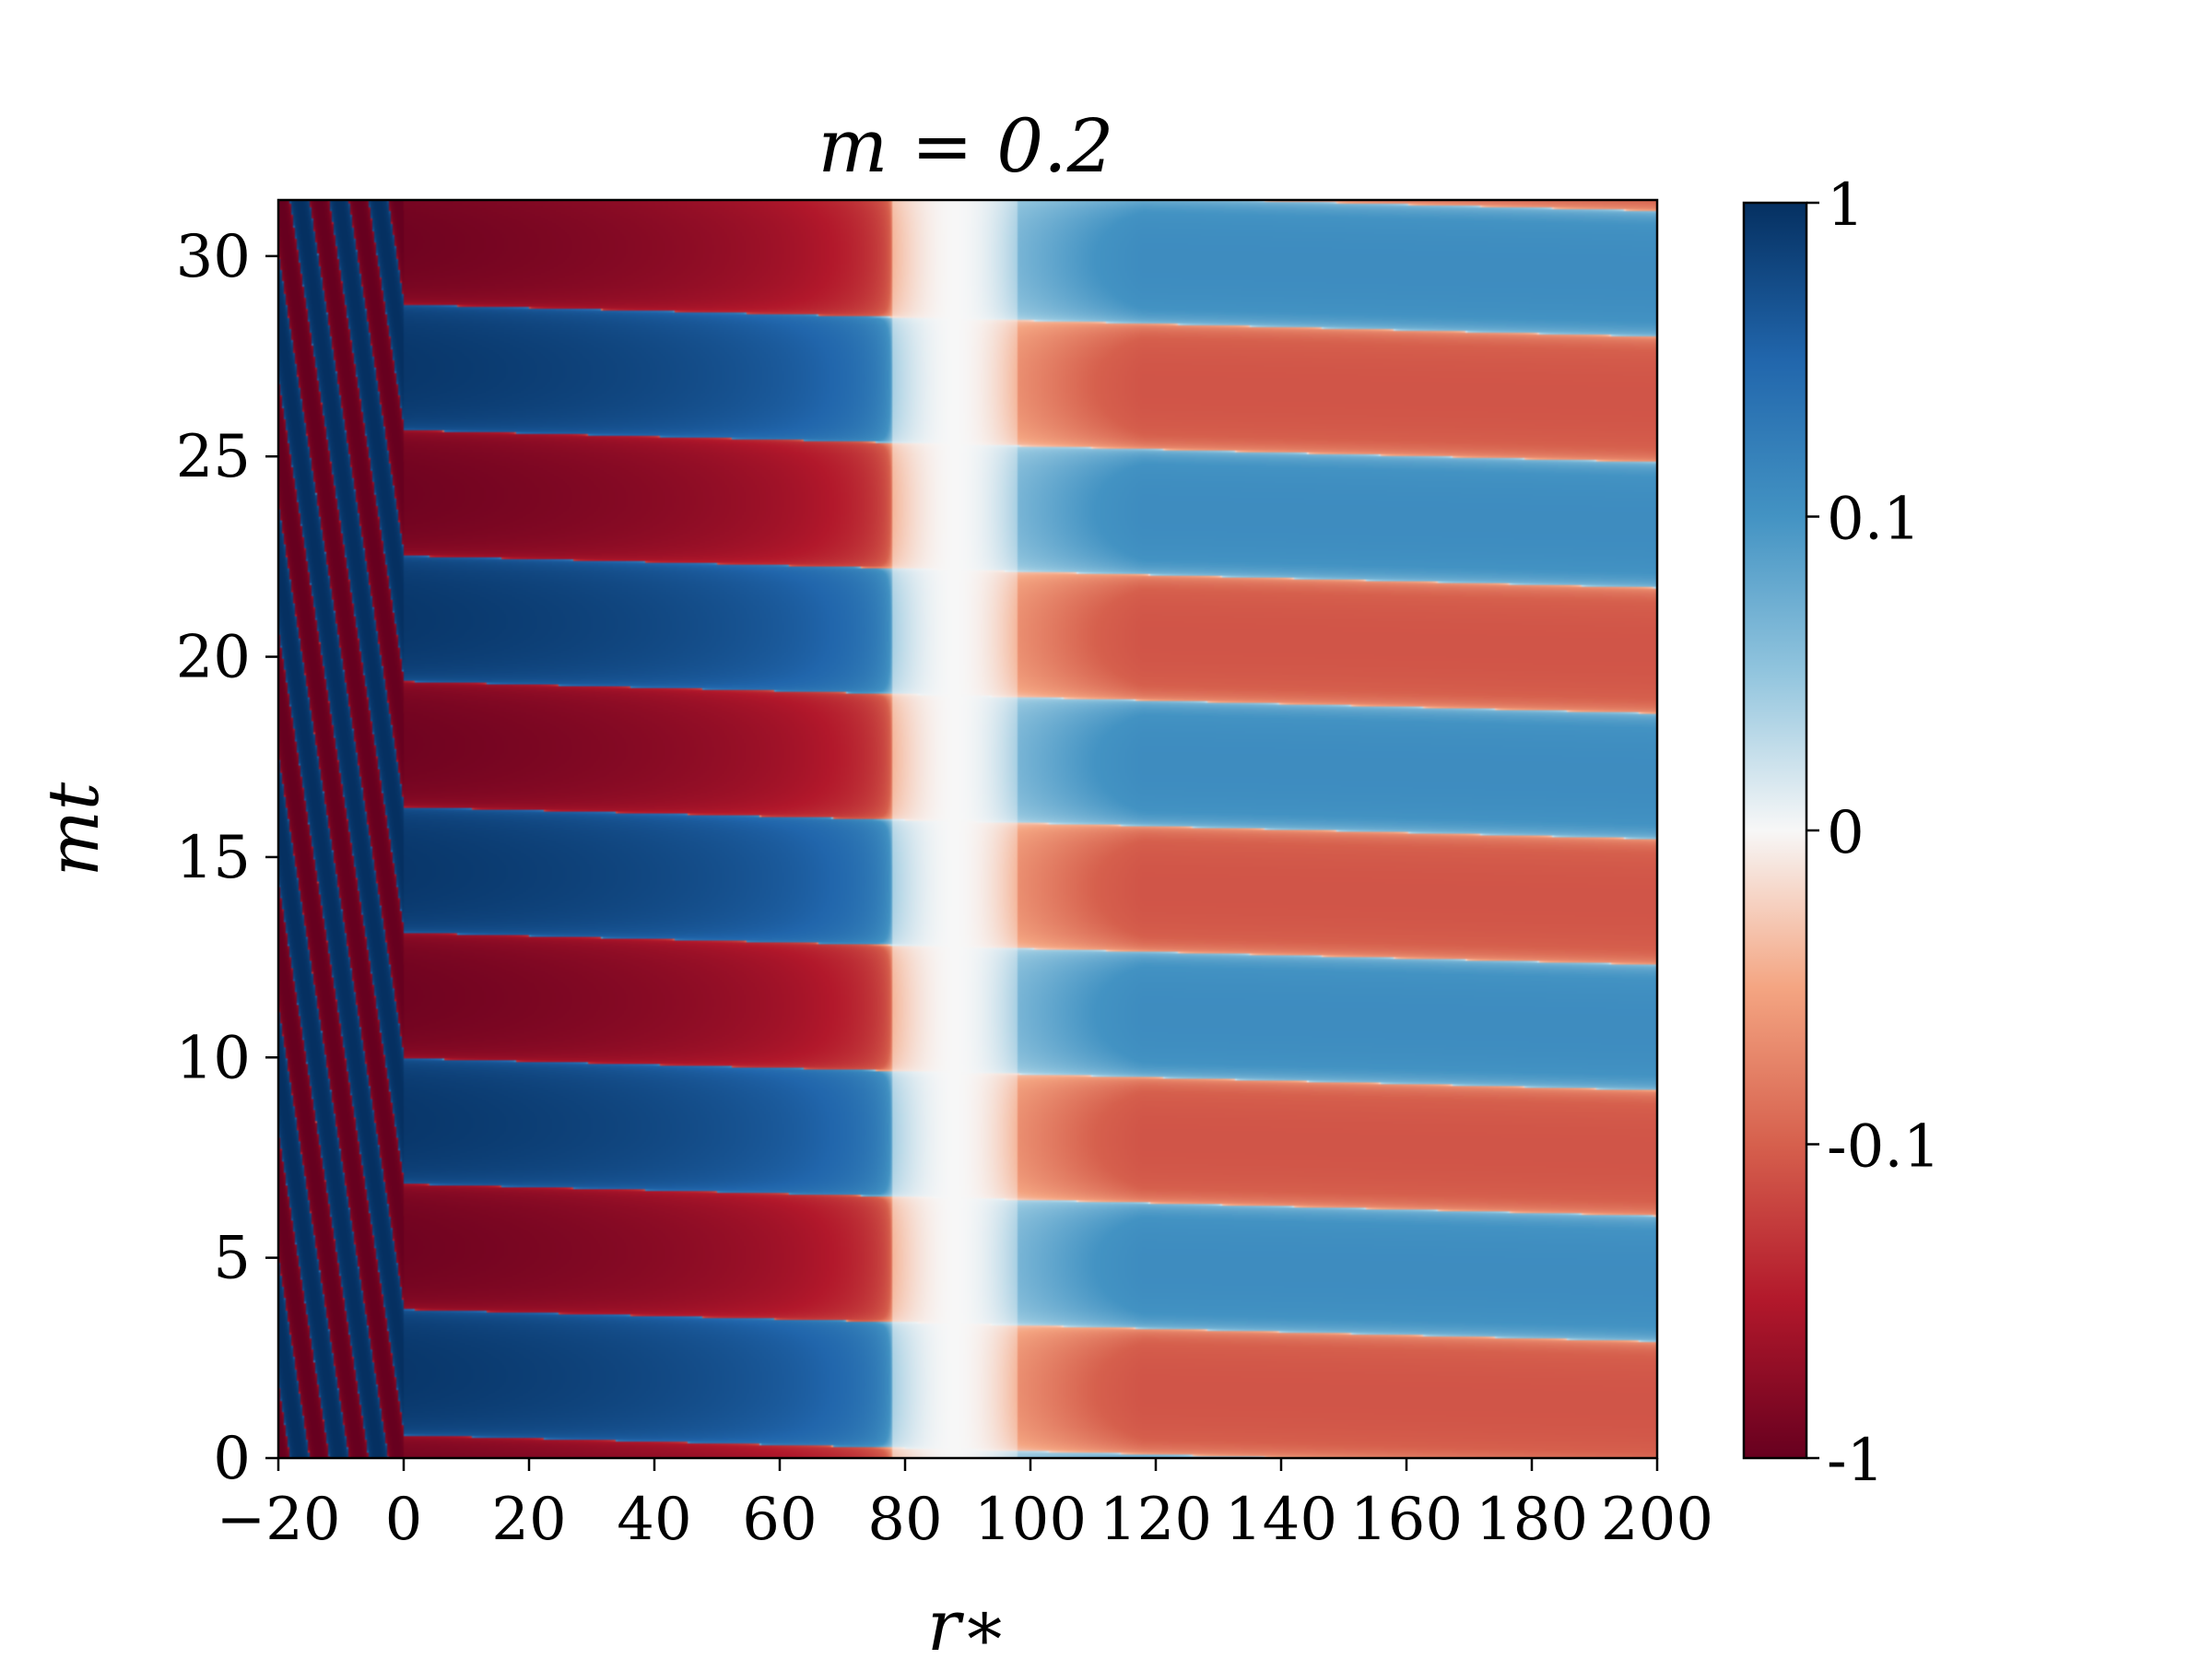 This screenshot has width=2212, height=1659. Describe the element at coordinates (232, 1259) in the screenshot. I see `y-tick-label: 5` at that location.